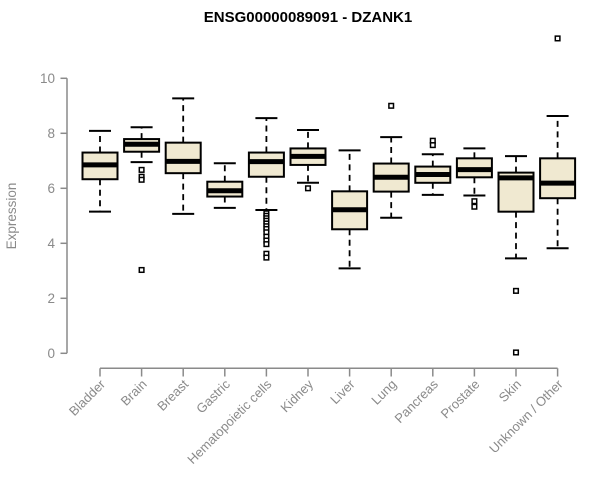 The width and height of the screenshot is (600, 500). What do you see at coordinates (433, 166) in the screenshot?
I see `box-group-pancreas` at bounding box center [433, 166].